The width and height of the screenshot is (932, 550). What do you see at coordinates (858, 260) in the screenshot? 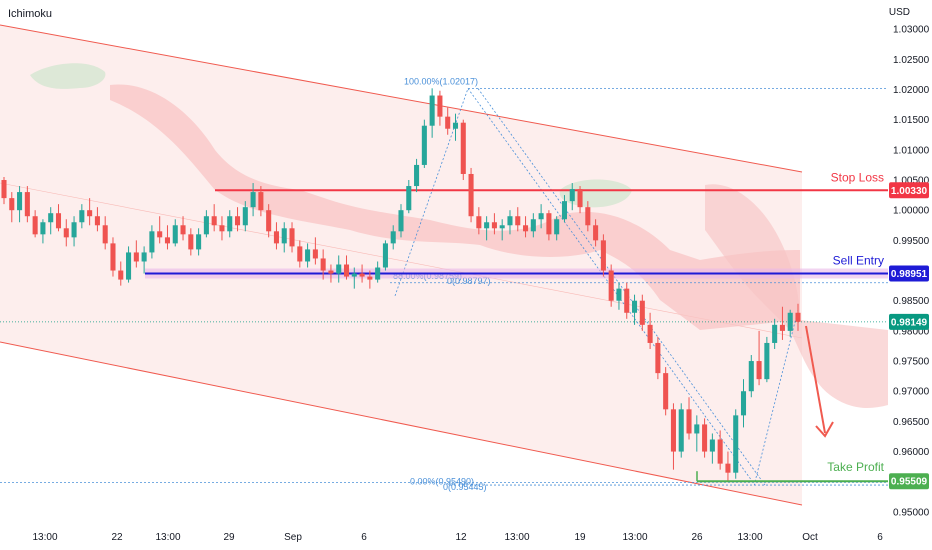
I see `sell-entry-label: Sell Entry` at bounding box center [858, 260].